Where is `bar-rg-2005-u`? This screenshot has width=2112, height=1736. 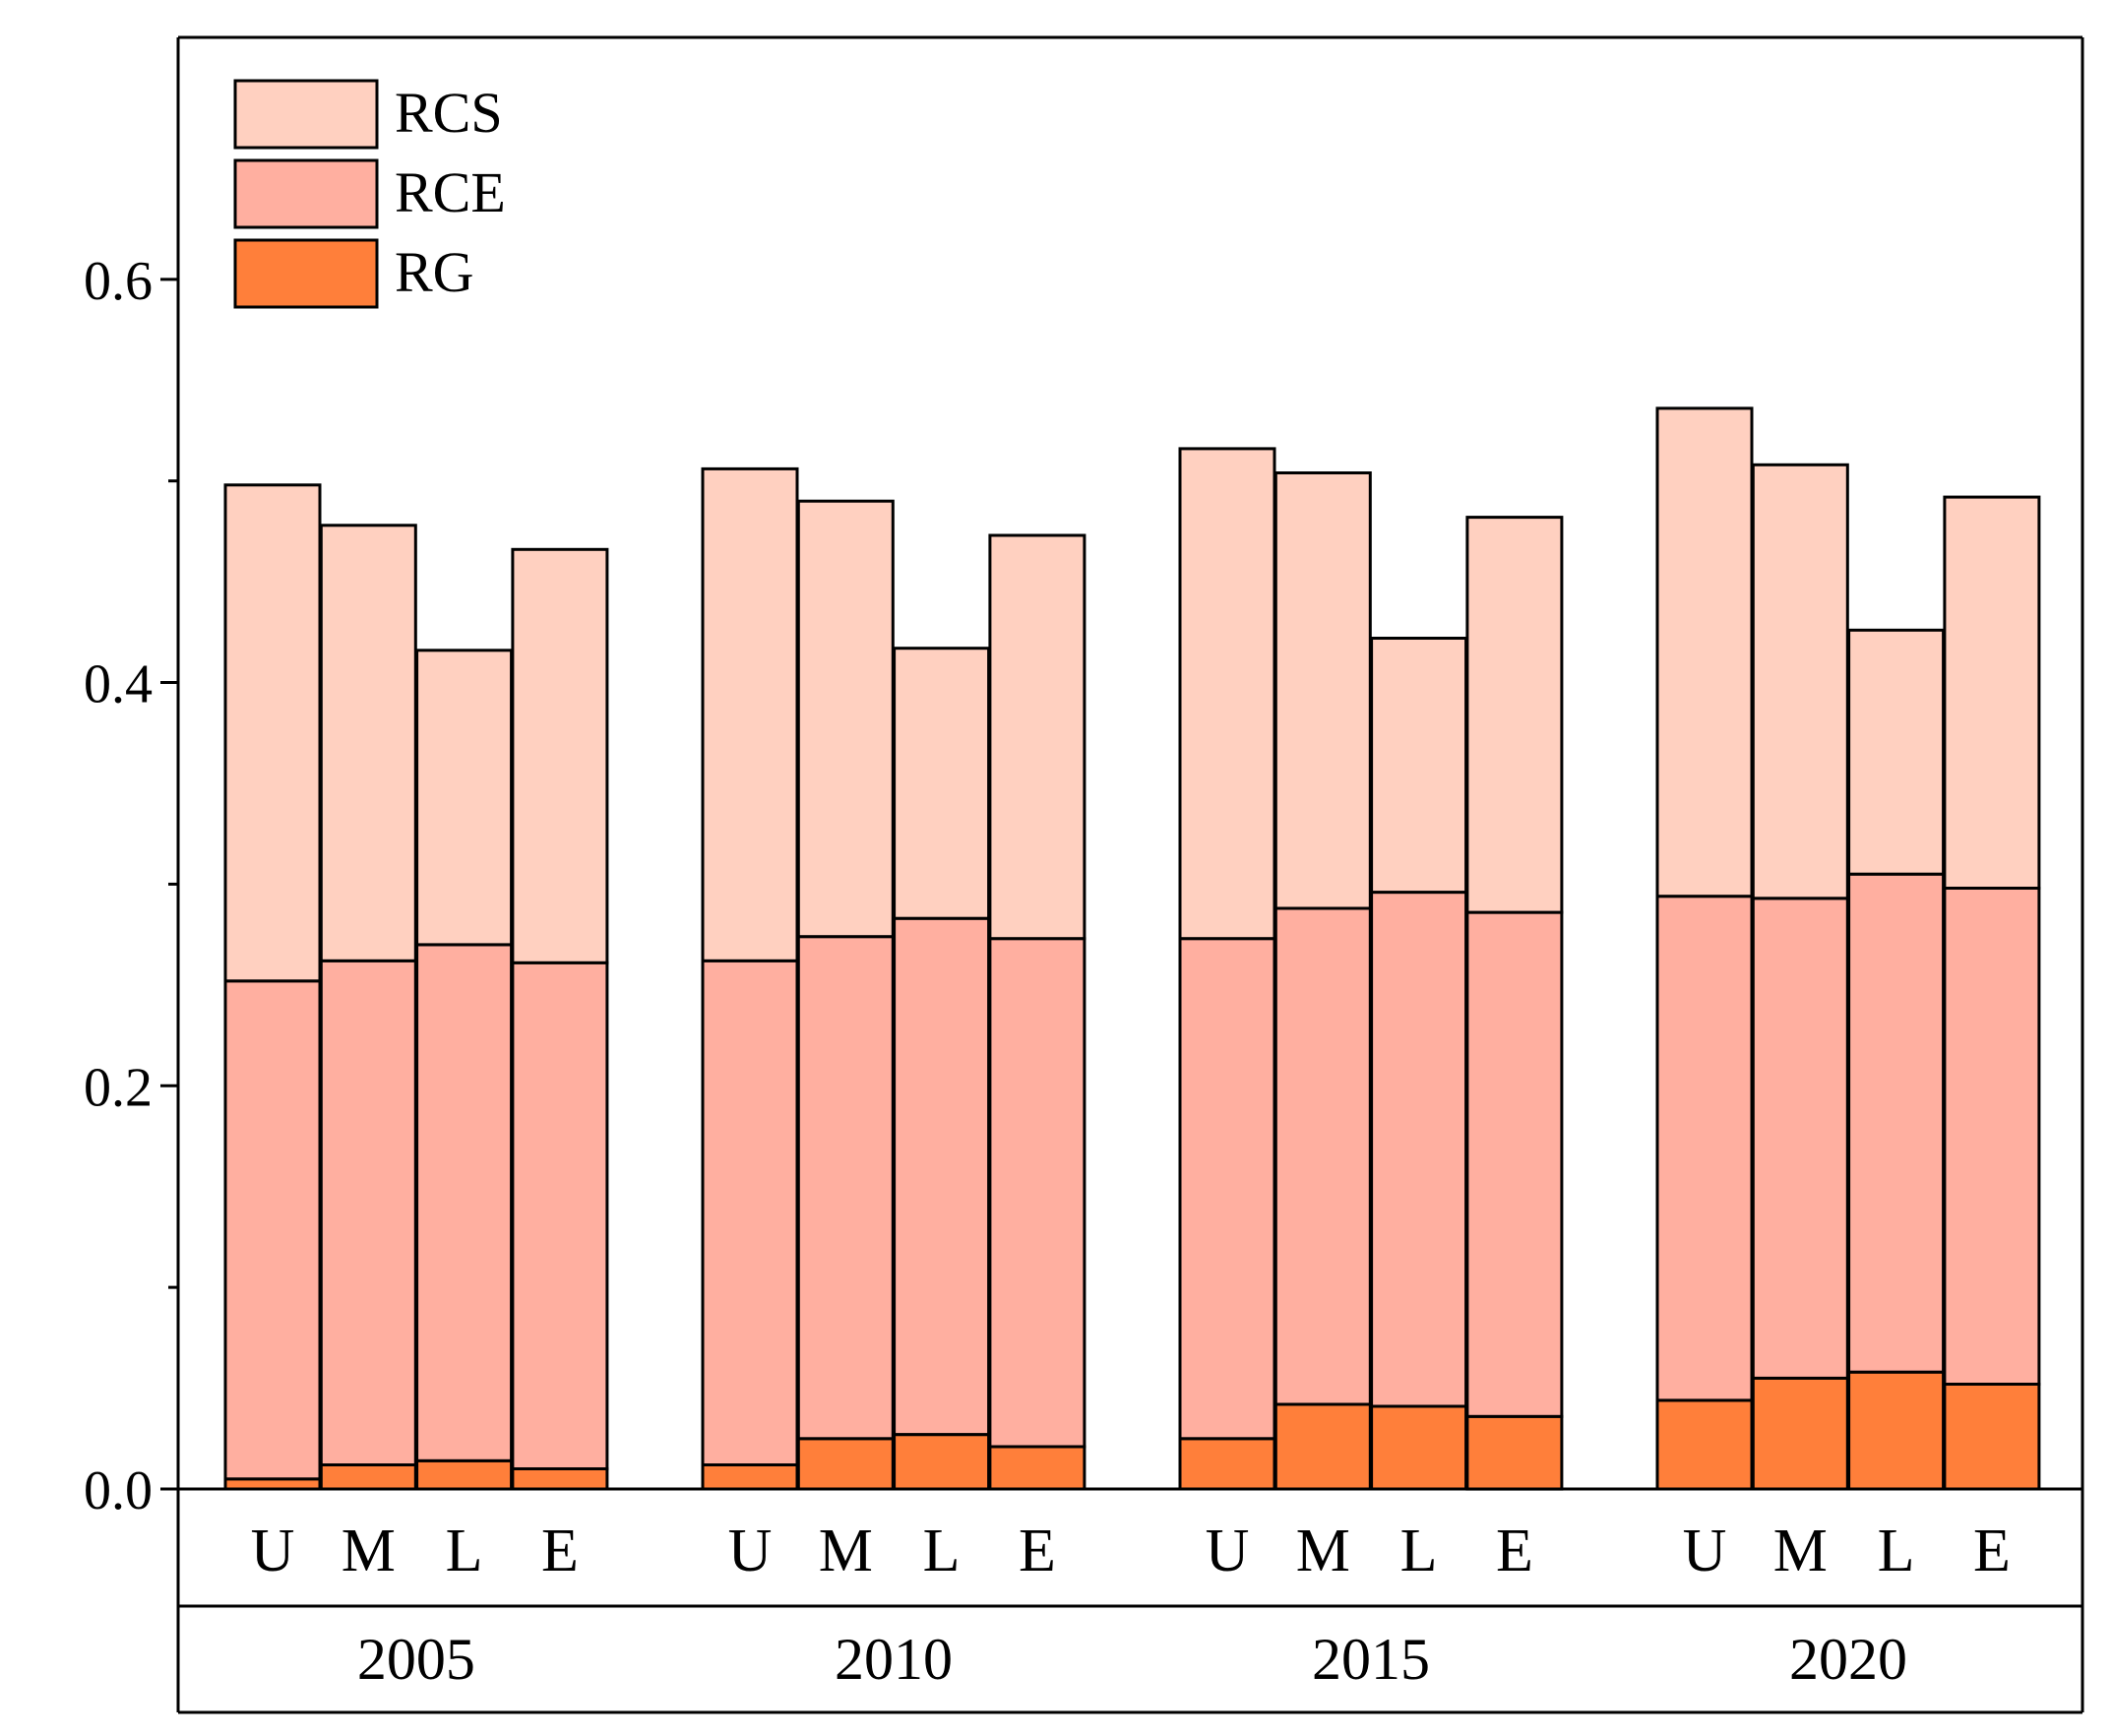
bar-rg-2005-u is located at coordinates (272, 1484).